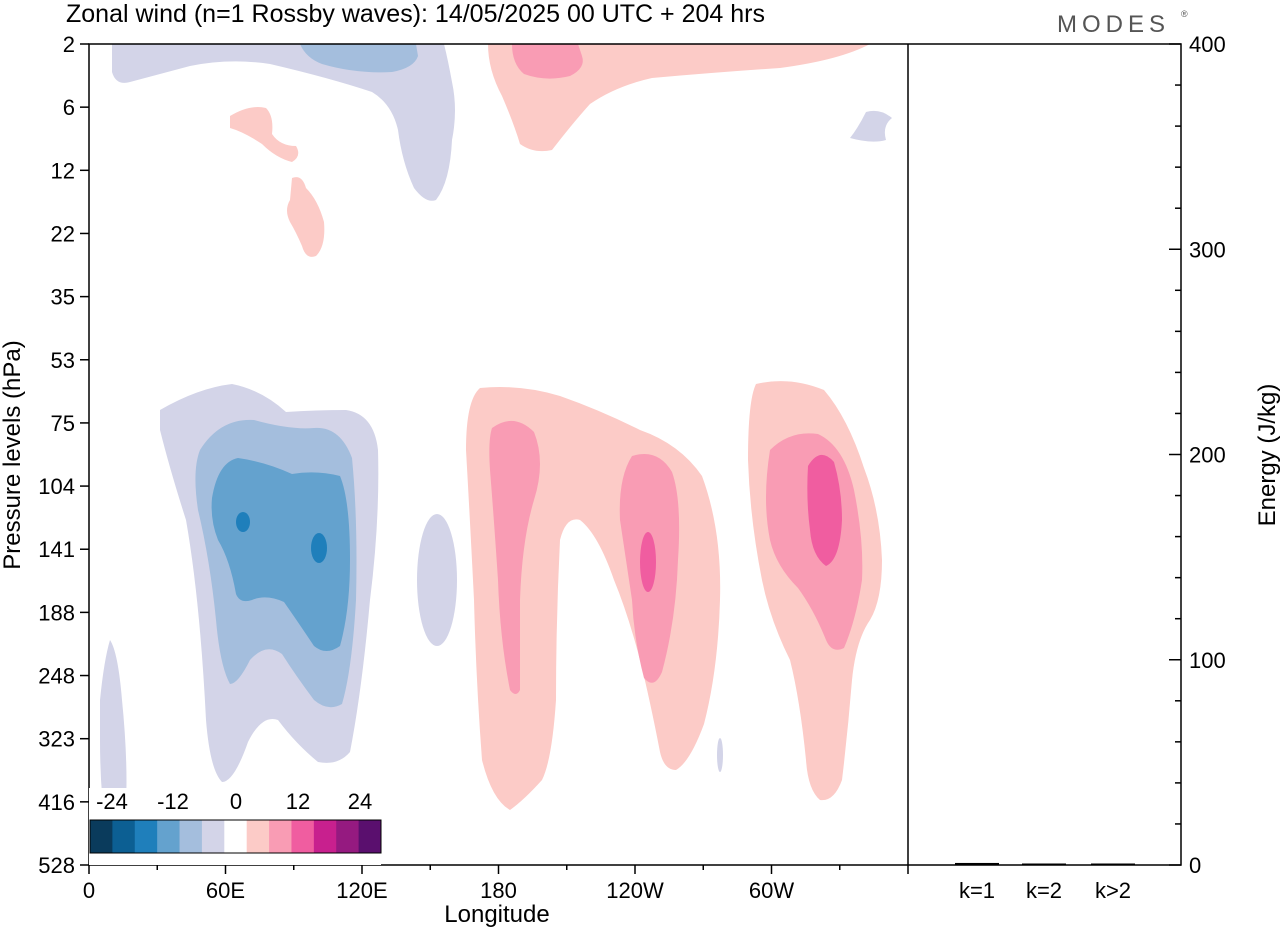 This screenshot has height=930, width=1280. Describe the element at coordinates (56, 865) in the screenshot. I see `y-tick-label: 528` at that location.